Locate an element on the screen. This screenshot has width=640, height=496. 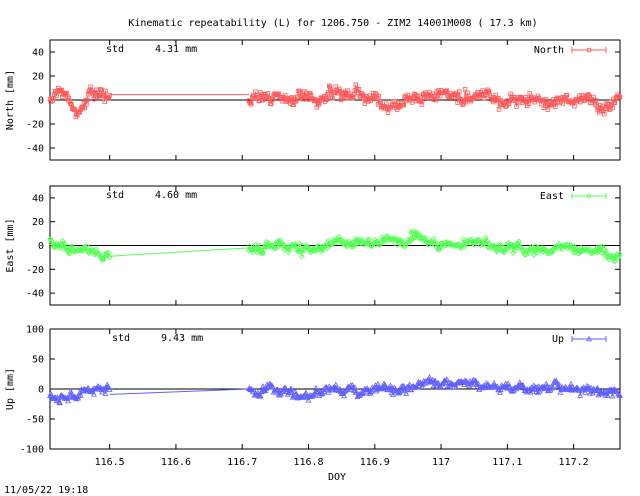
x-tick-label: 116.6 is located at coordinates (176, 462).